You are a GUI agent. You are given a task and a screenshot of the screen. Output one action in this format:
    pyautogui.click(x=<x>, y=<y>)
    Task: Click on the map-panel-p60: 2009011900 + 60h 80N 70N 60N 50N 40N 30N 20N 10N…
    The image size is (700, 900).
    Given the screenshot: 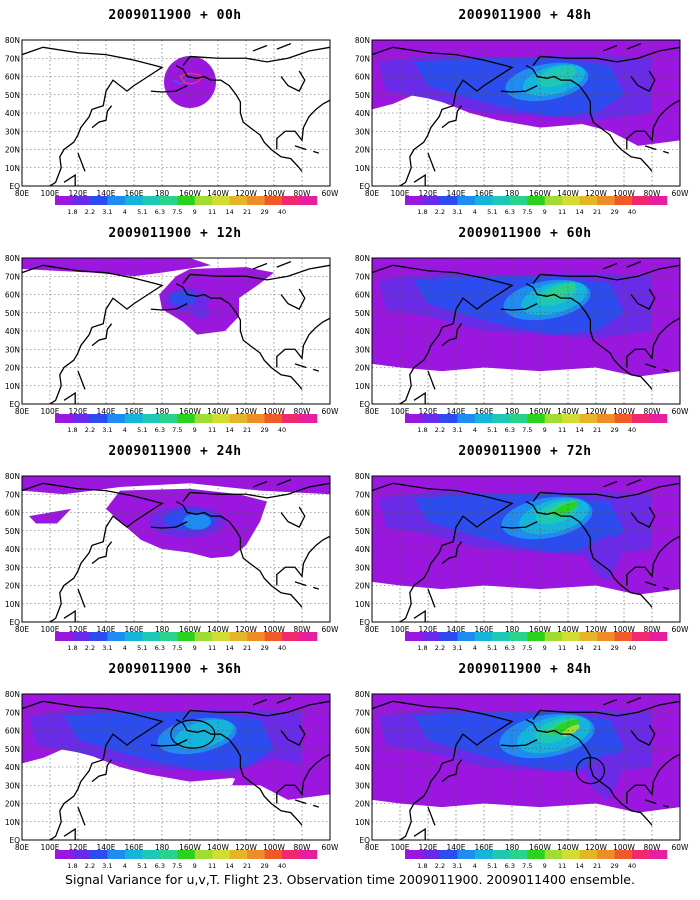 What is the action you would take?
    pyautogui.click(x=525, y=328)
    